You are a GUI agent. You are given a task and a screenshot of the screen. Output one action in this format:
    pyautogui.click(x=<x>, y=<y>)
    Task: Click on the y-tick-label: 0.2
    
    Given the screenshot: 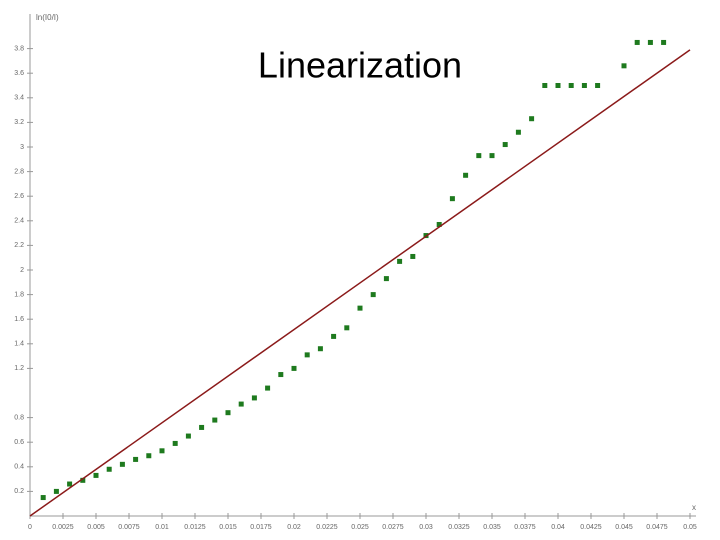 What is the action you would take?
    pyautogui.click(x=19, y=491)
    